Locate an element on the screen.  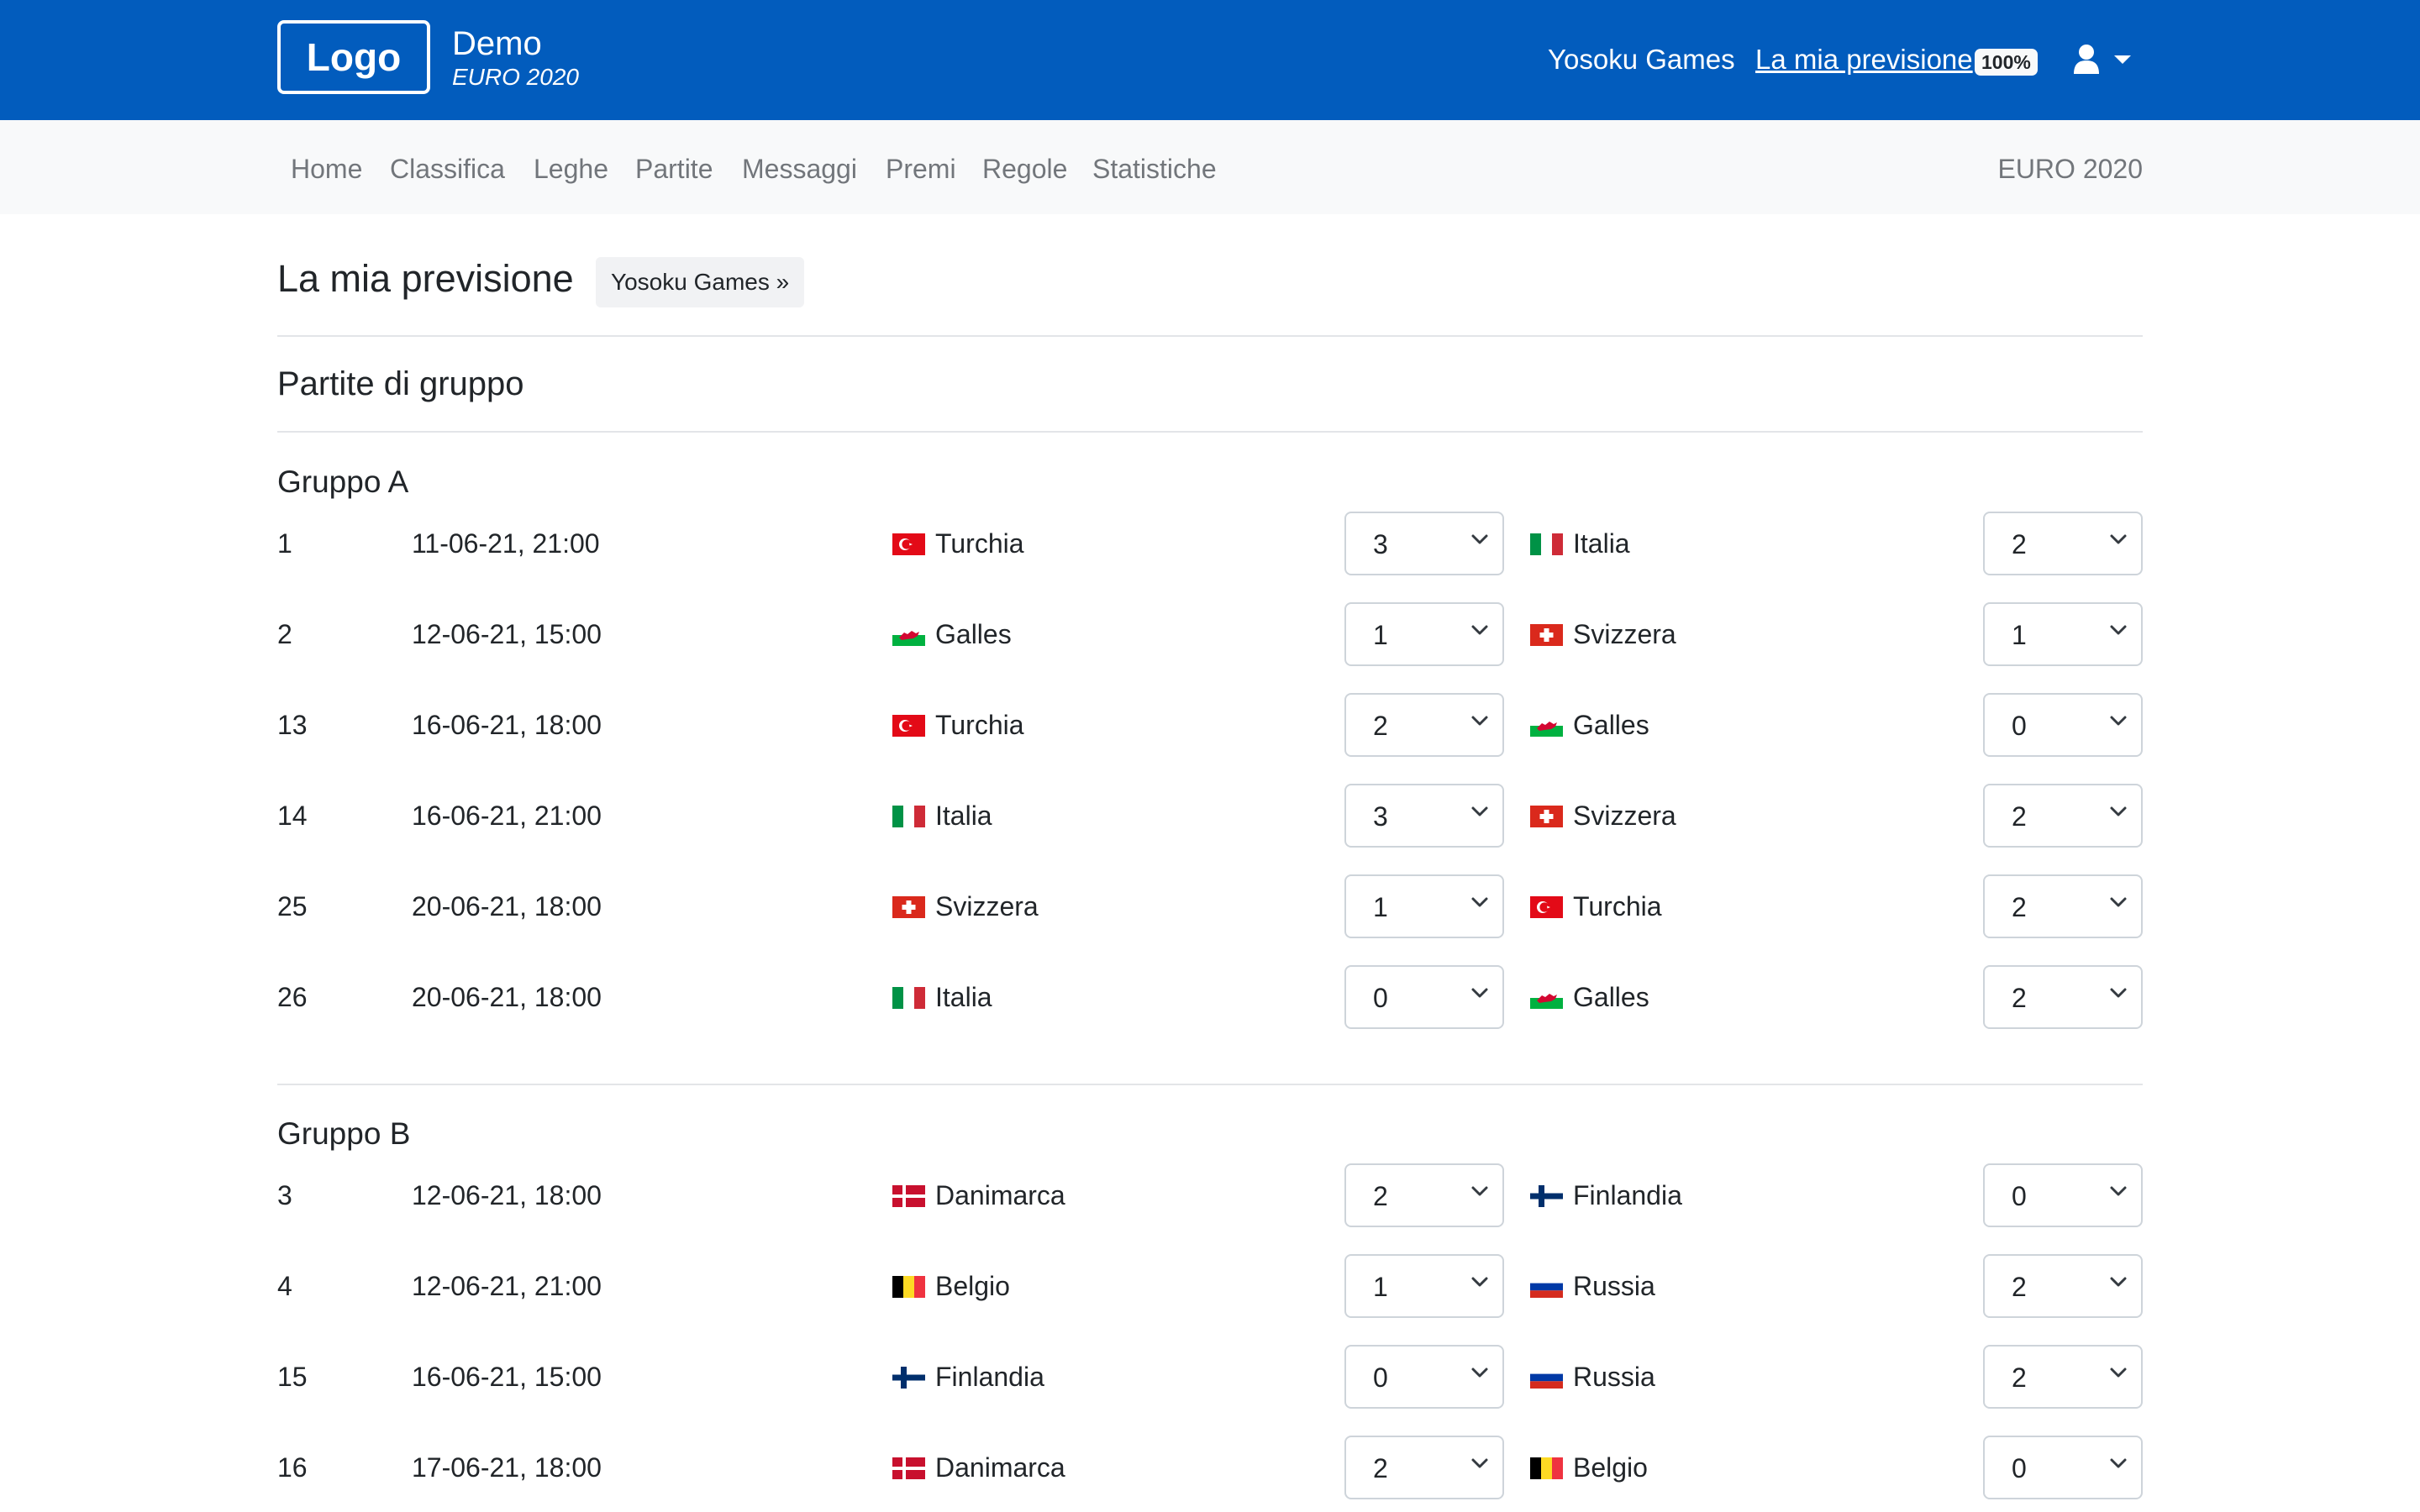
match-row: 16 17-06-21, 18:00 Danimarca 2 Belgio 0 is located at coordinates (1210, 1467).